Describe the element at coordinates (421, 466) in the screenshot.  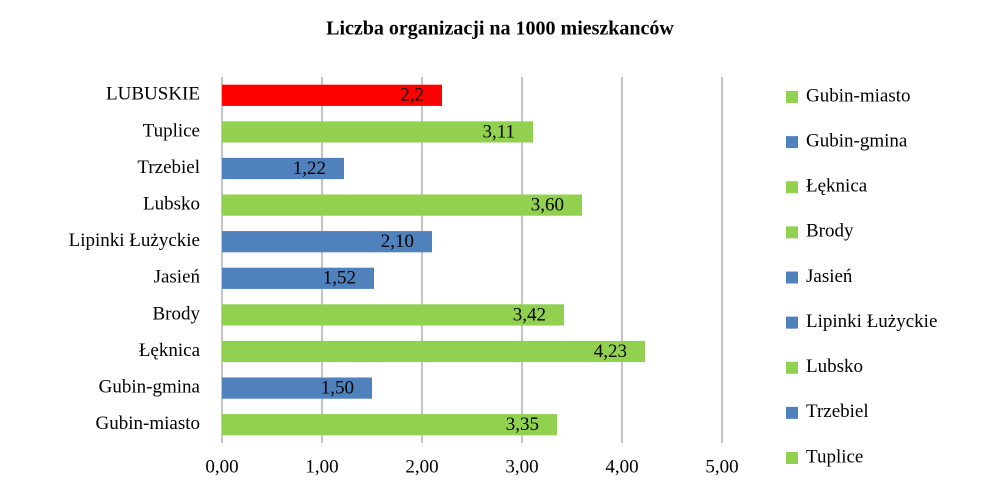
I see `x-tick-label: 2,00` at that location.